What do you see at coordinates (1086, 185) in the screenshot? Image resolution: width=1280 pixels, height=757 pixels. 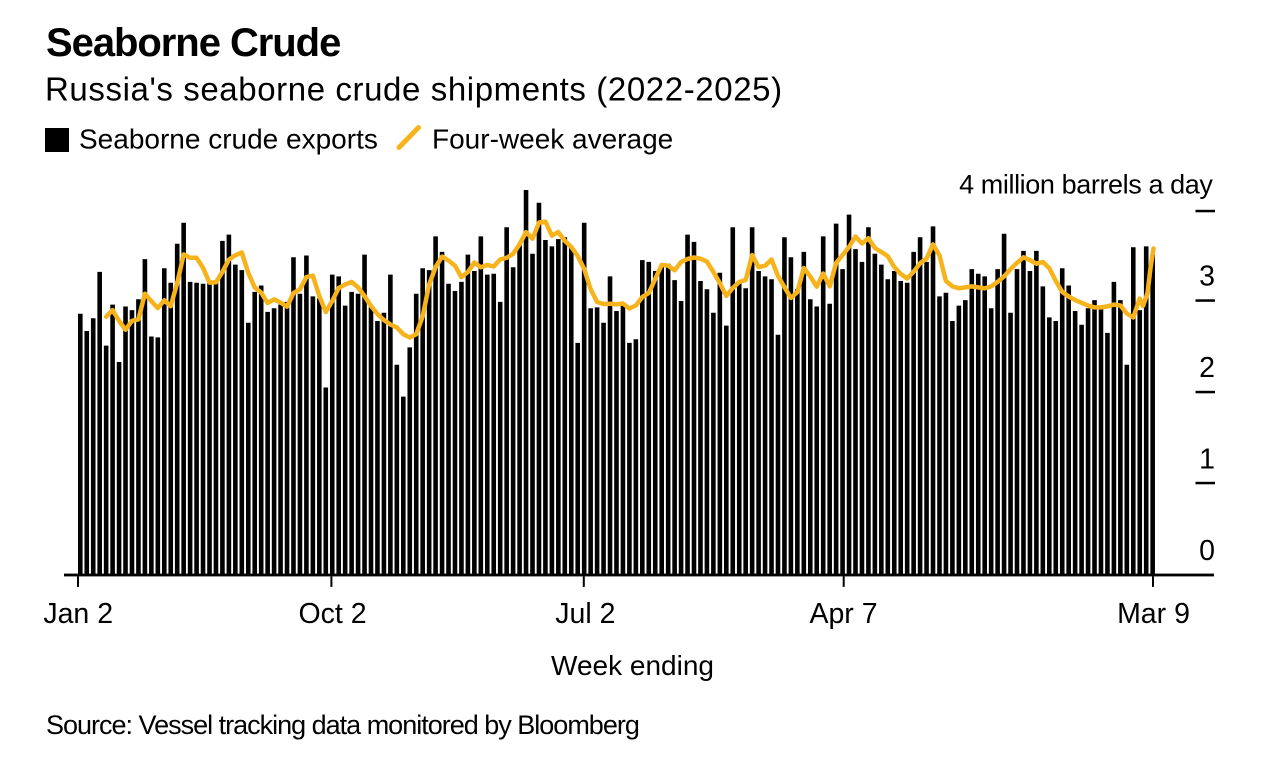 I see `svg-text: 4 million barrels a day` at bounding box center [1086, 185].